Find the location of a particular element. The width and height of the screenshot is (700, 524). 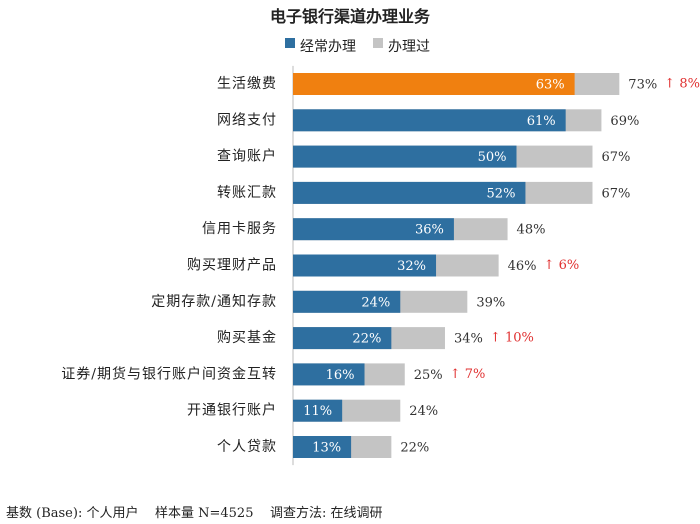

category-label: 转账汇款 is located at coordinates (247, 193).